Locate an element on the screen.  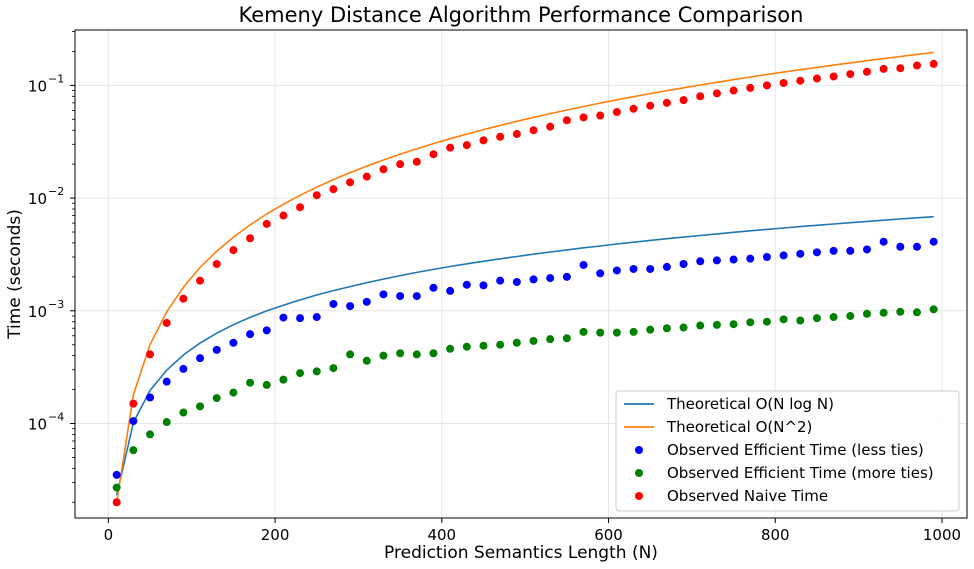
x-tick-label: 800 is located at coordinates (775, 535).